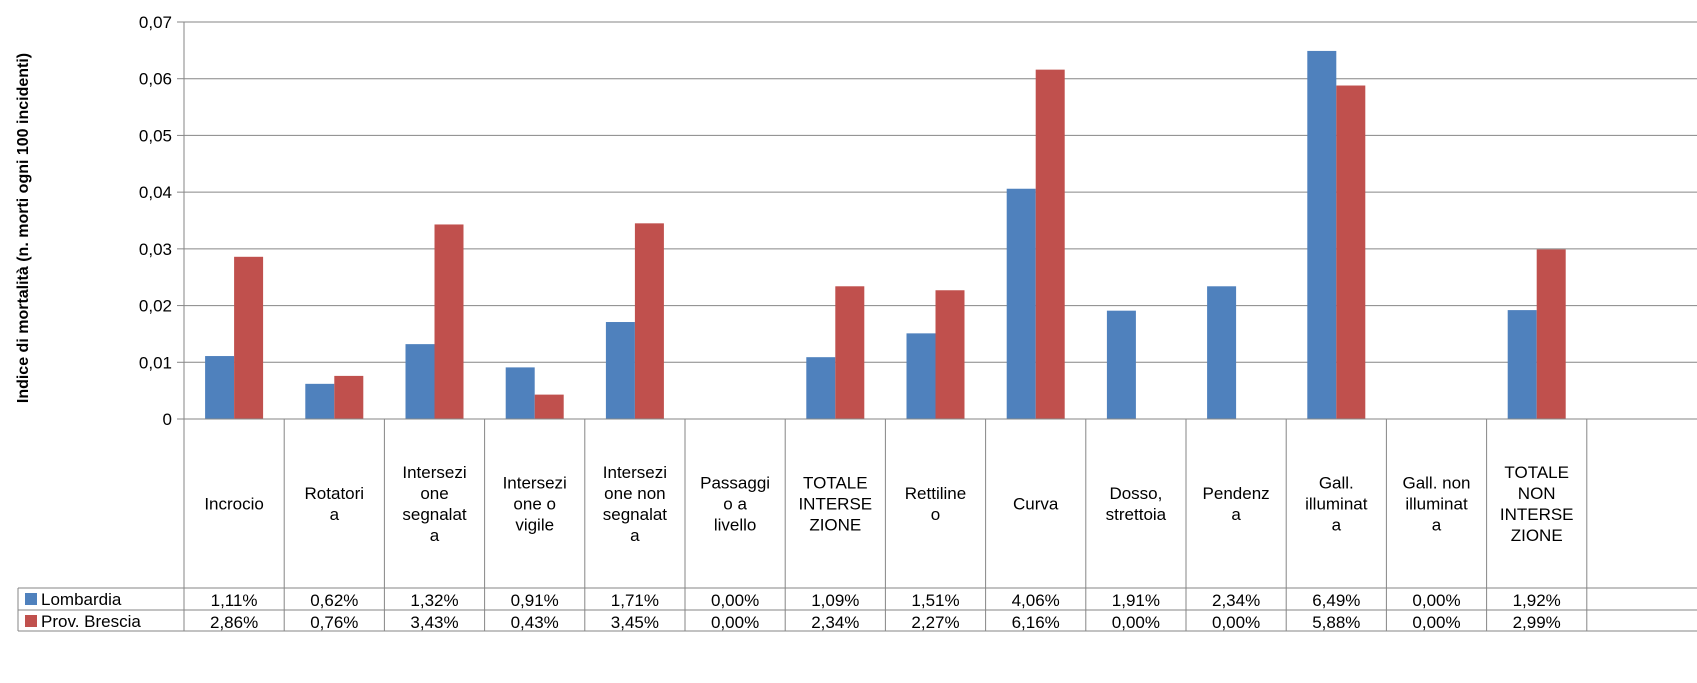 The image size is (1697, 683). Describe the element at coordinates (1537, 504) in the screenshot. I see `category-label: TOTALE NON INTERSE ZIONE` at that location.